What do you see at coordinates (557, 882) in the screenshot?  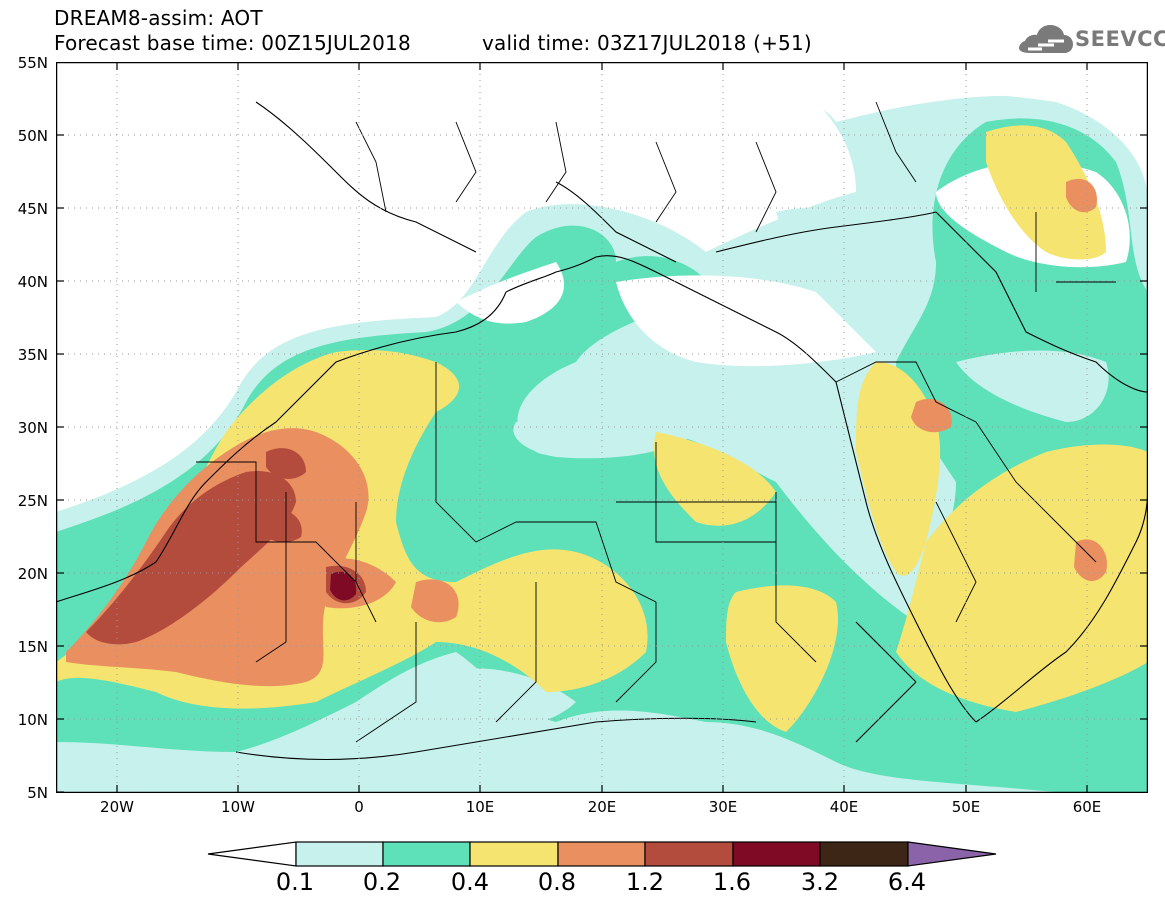 I see `colorbar-label-0-8: 0.8` at bounding box center [557, 882].